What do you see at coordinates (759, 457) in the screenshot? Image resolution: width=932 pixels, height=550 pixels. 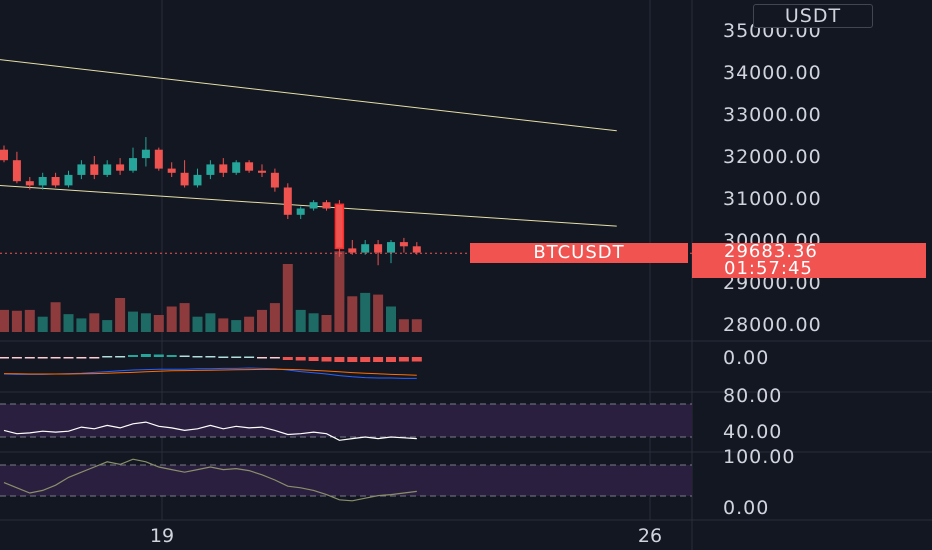 I see `stoch-axis-label: 100.00` at bounding box center [759, 457].